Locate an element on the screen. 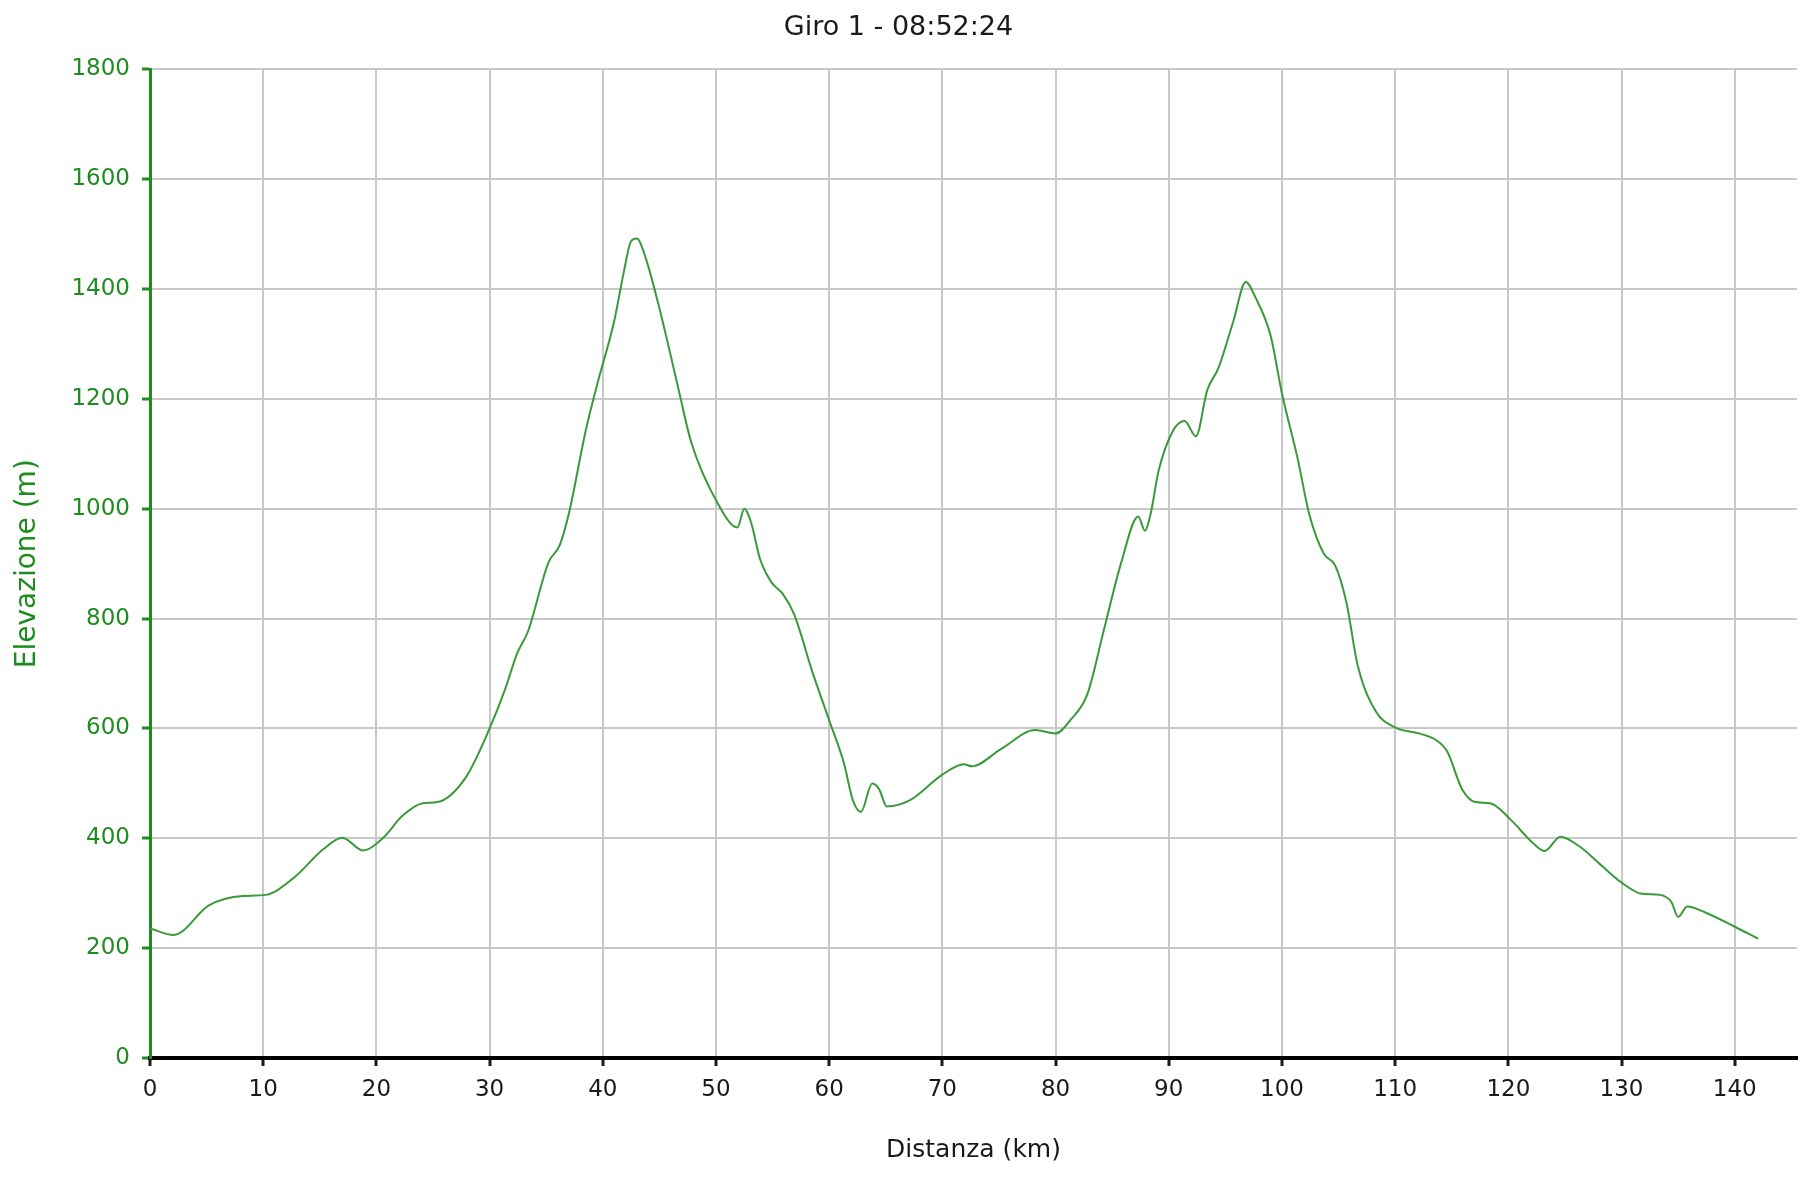 The width and height of the screenshot is (1800, 1187). x-tick-label: 40 is located at coordinates (603, 1087).